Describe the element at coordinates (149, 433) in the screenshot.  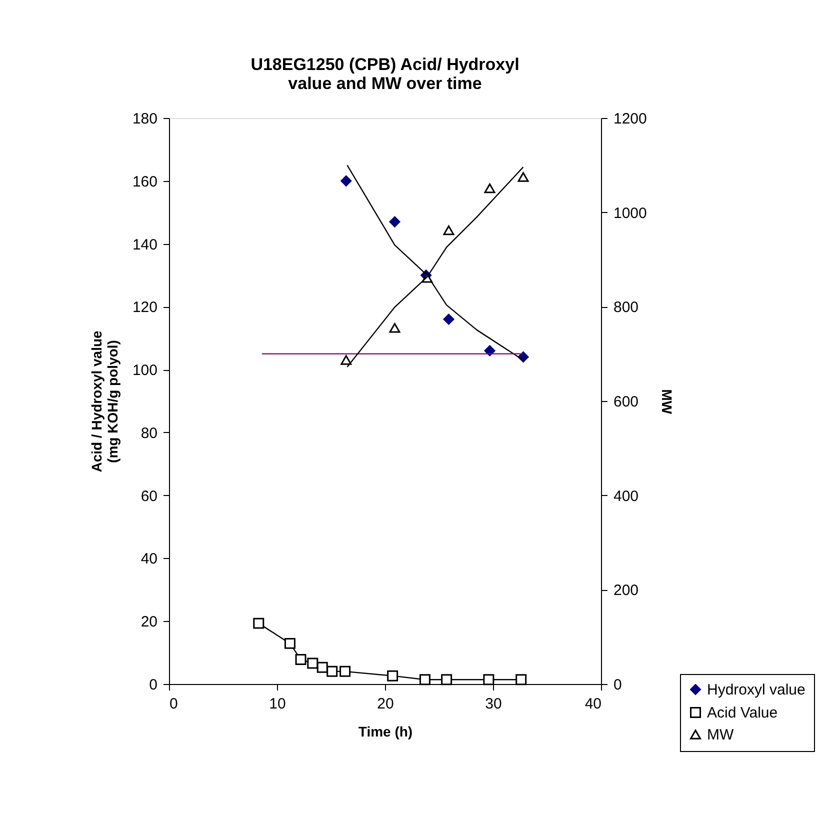
I see `y-tick-label: 80` at that location.